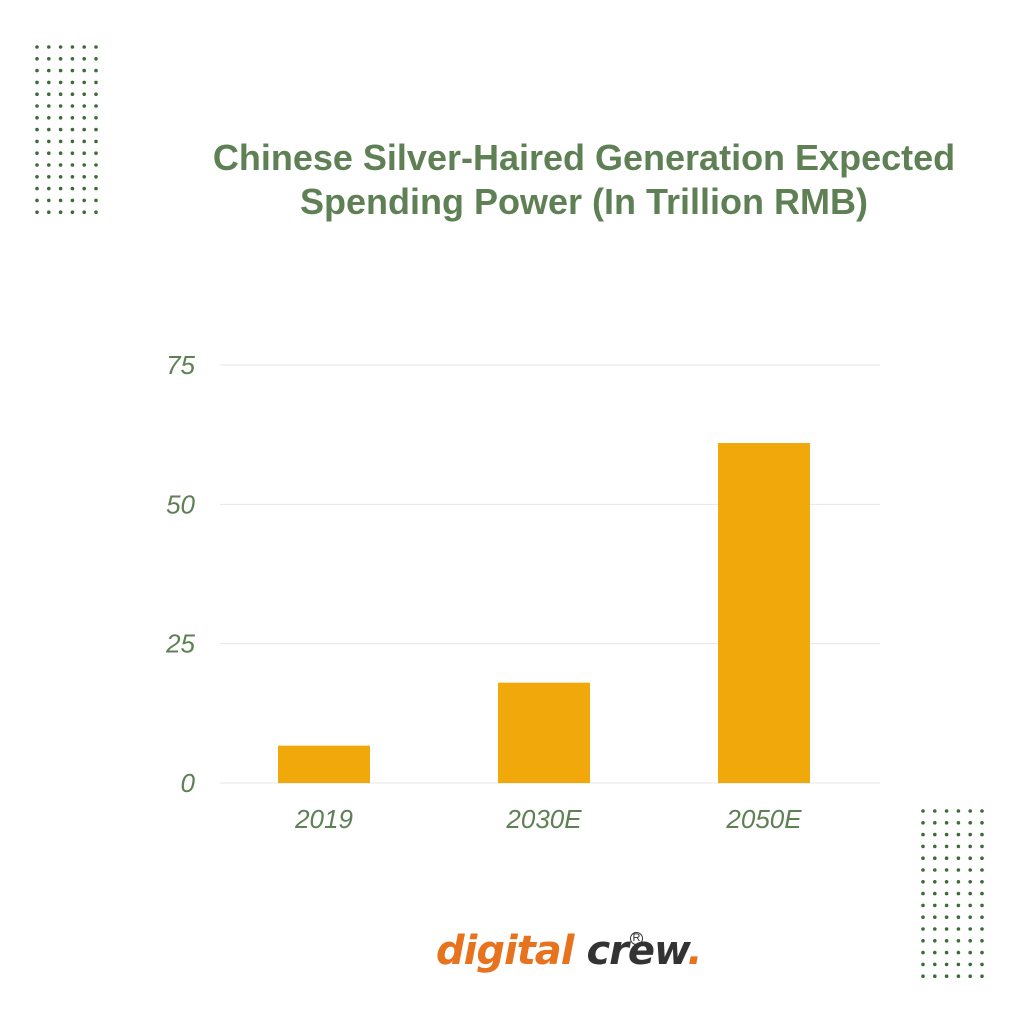 This screenshot has height=1024, width=1024. I want to click on digital-crew-logo: digital crew. R, so click(569, 960).